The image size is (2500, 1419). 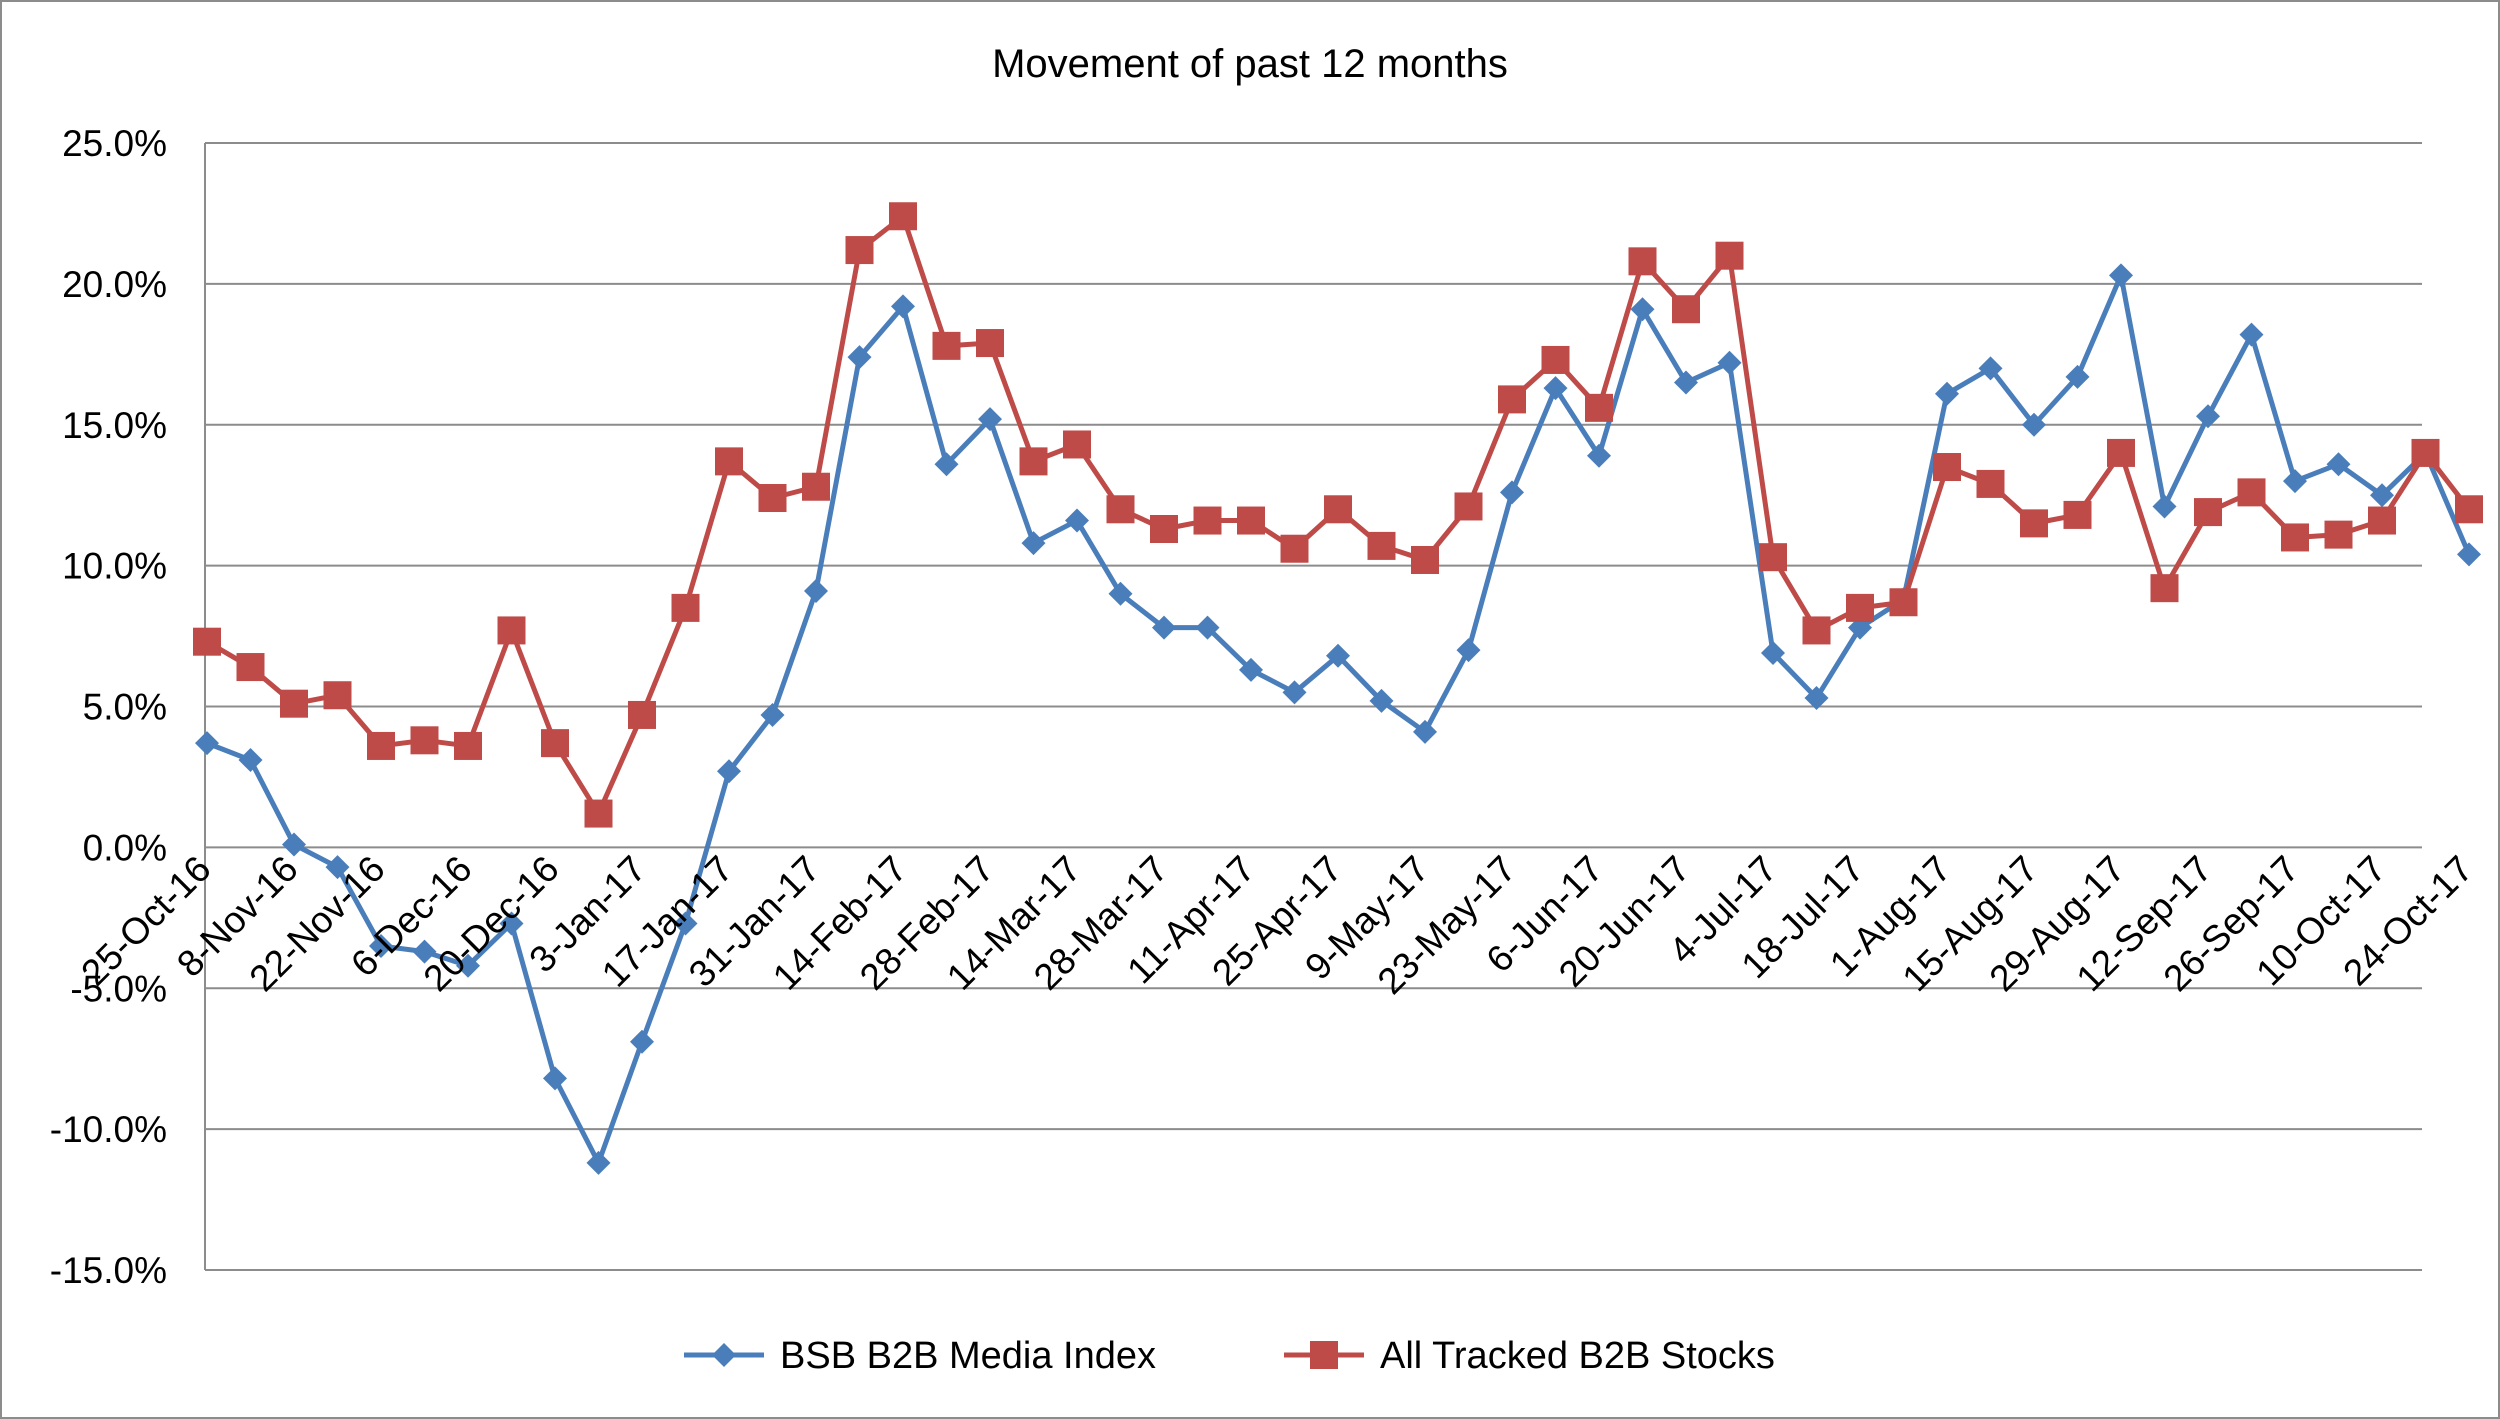 I want to click on y-tick-label: 25.0%, so click(x=114, y=143).